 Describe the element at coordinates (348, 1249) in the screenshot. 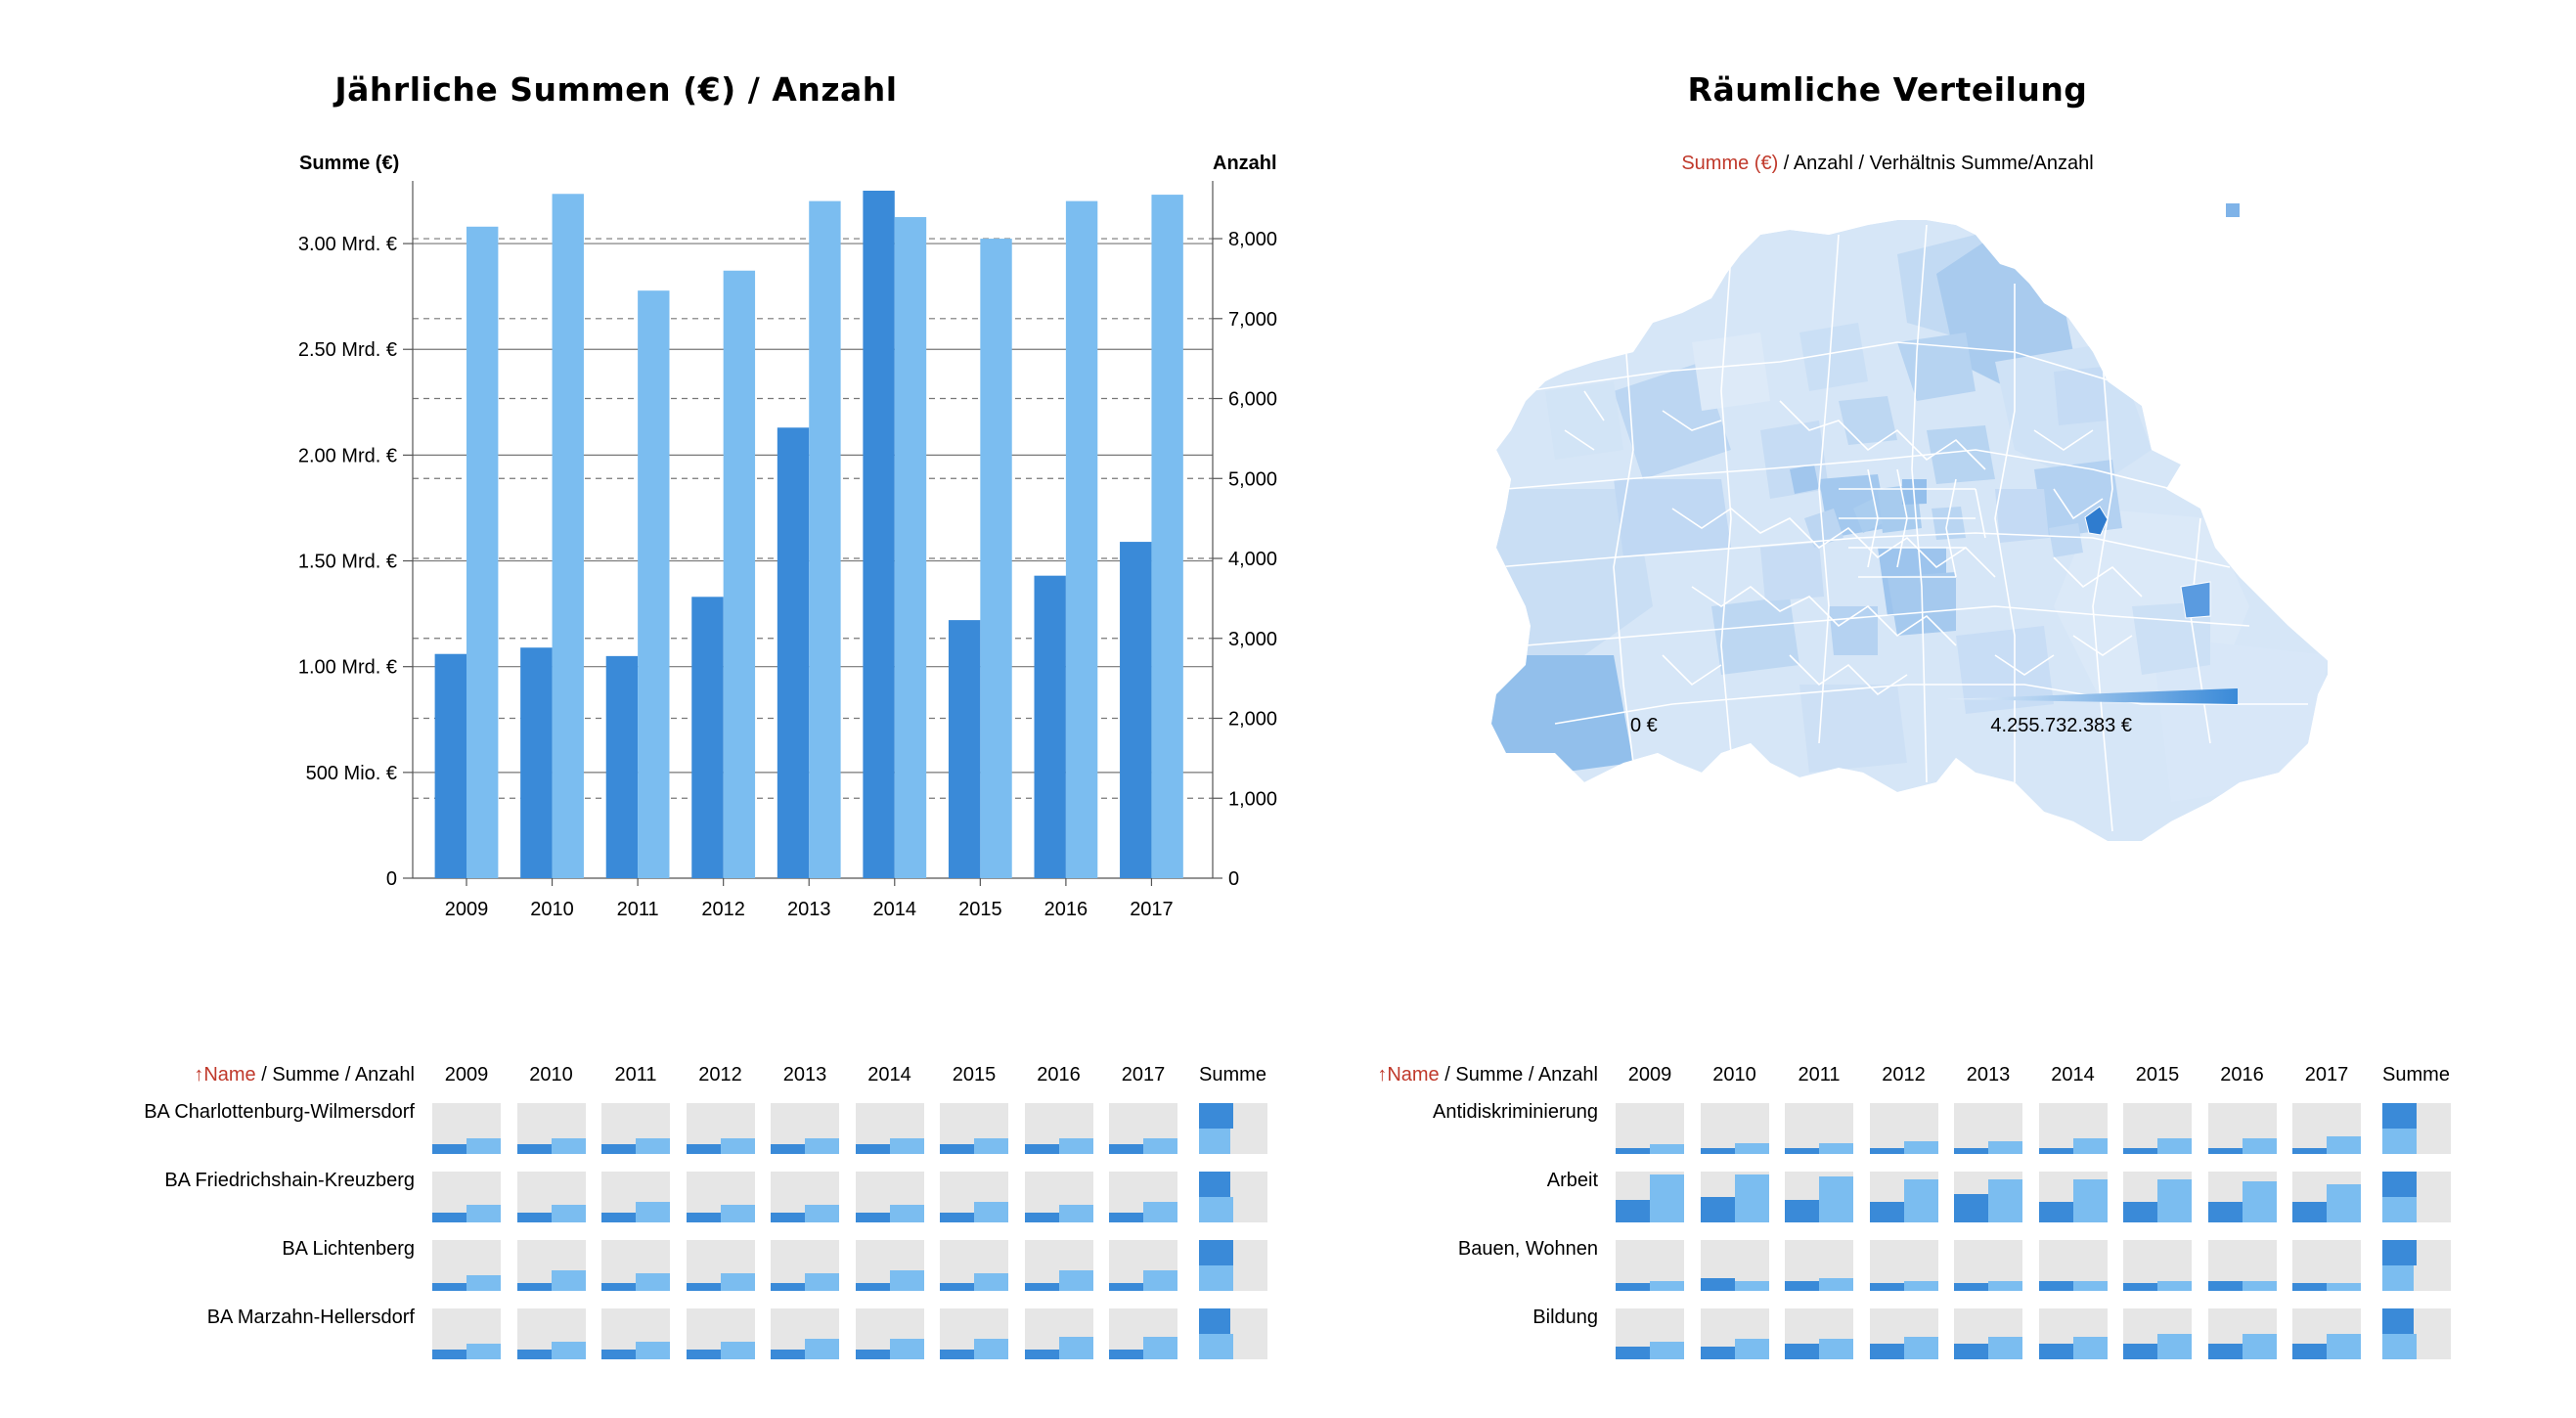

I see `row-label: BA Lichtenberg` at that location.